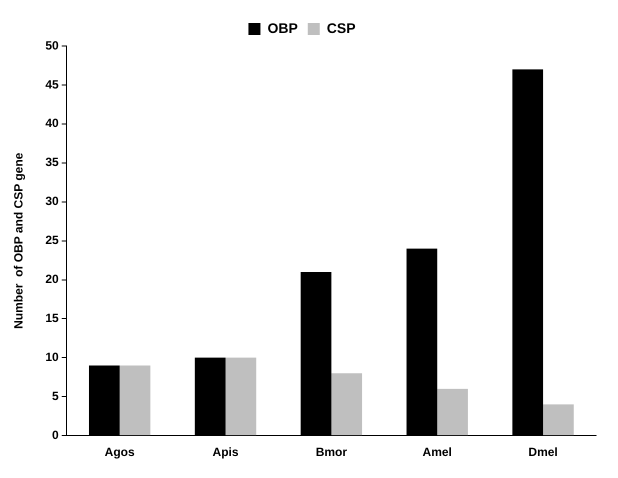 Image resolution: width=618 pixels, height=478 pixels. What do you see at coordinates (52, 123) in the screenshot?
I see `y-tick-label: 40` at bounding box center [52, 123].